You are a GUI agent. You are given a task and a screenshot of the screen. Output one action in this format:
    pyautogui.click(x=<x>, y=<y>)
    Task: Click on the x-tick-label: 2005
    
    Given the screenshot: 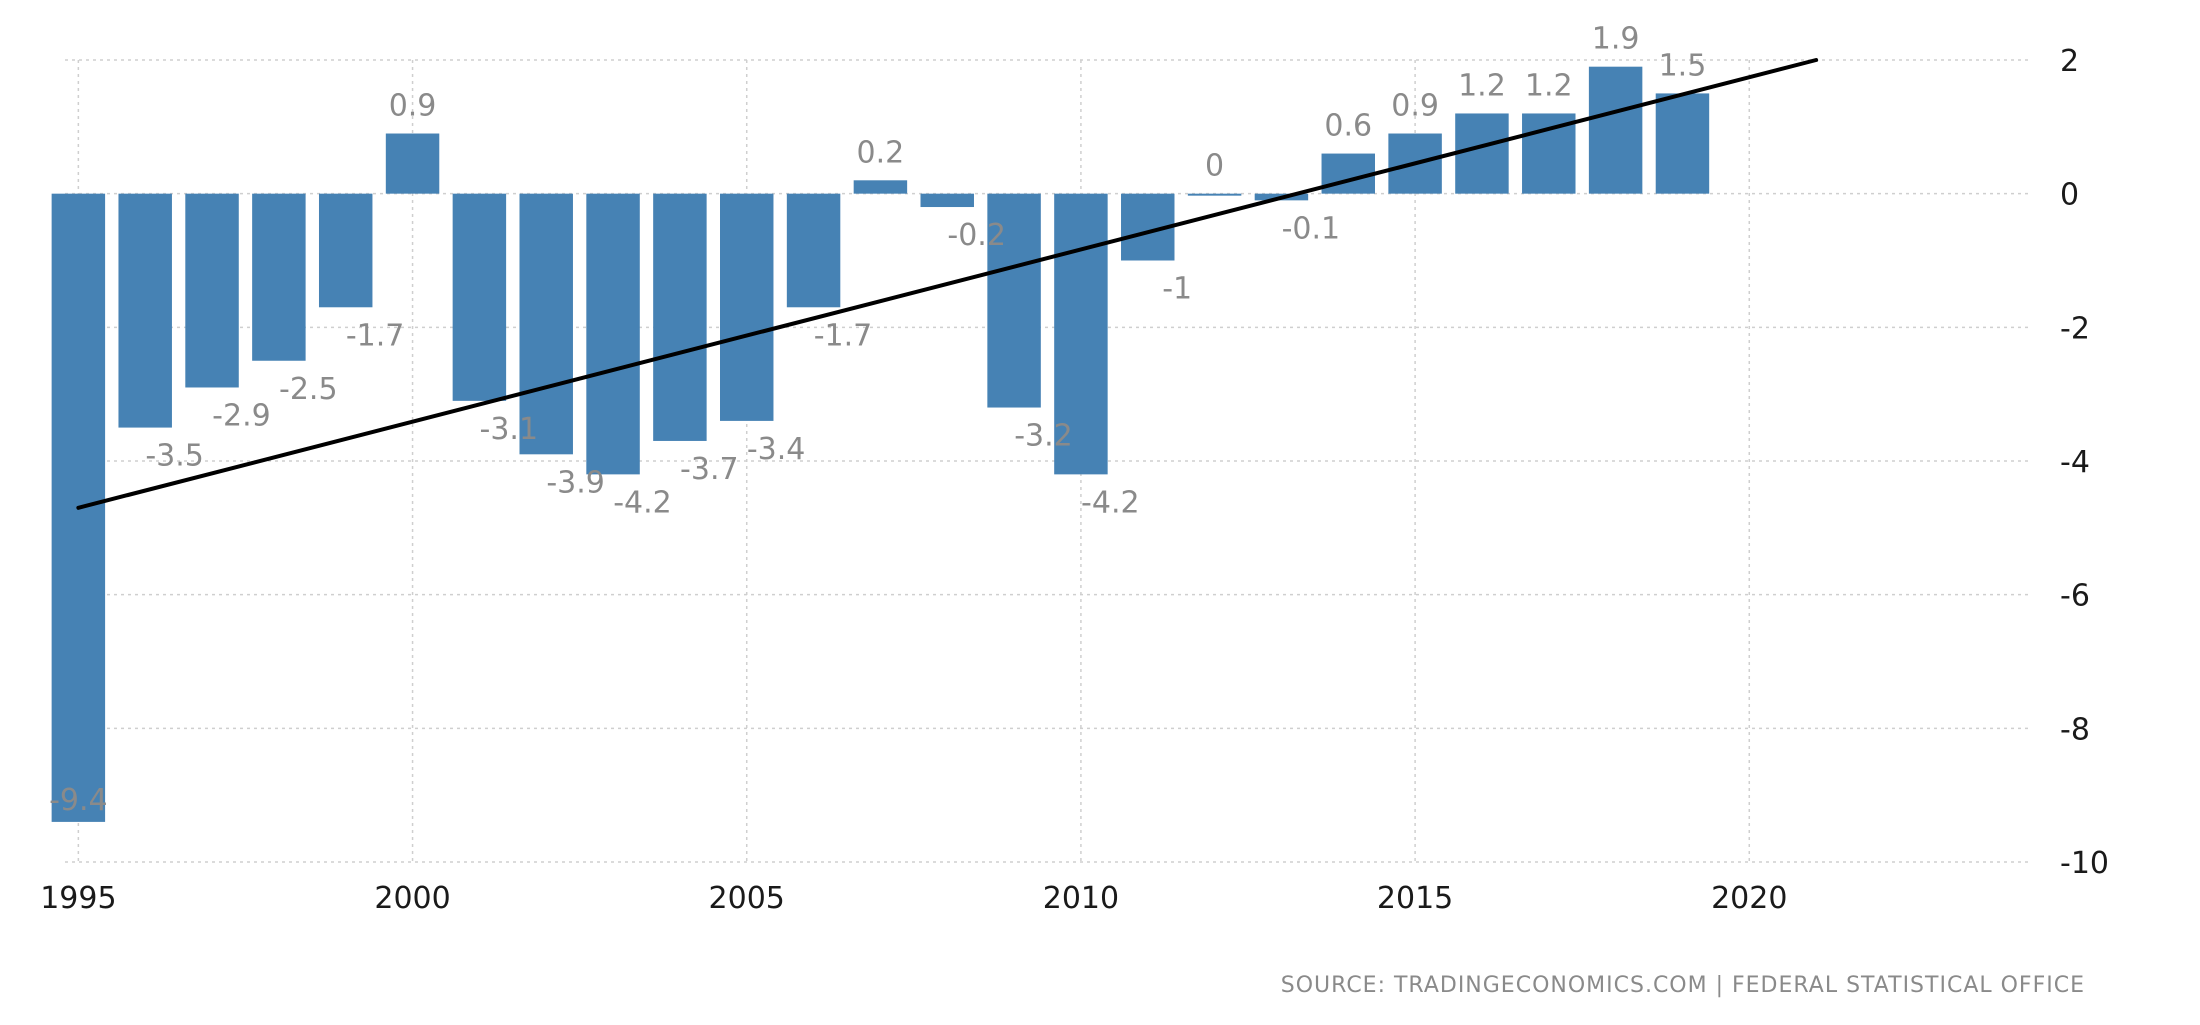 What is the action you would take?
    pyautogui.click(x=747, y=898)
    